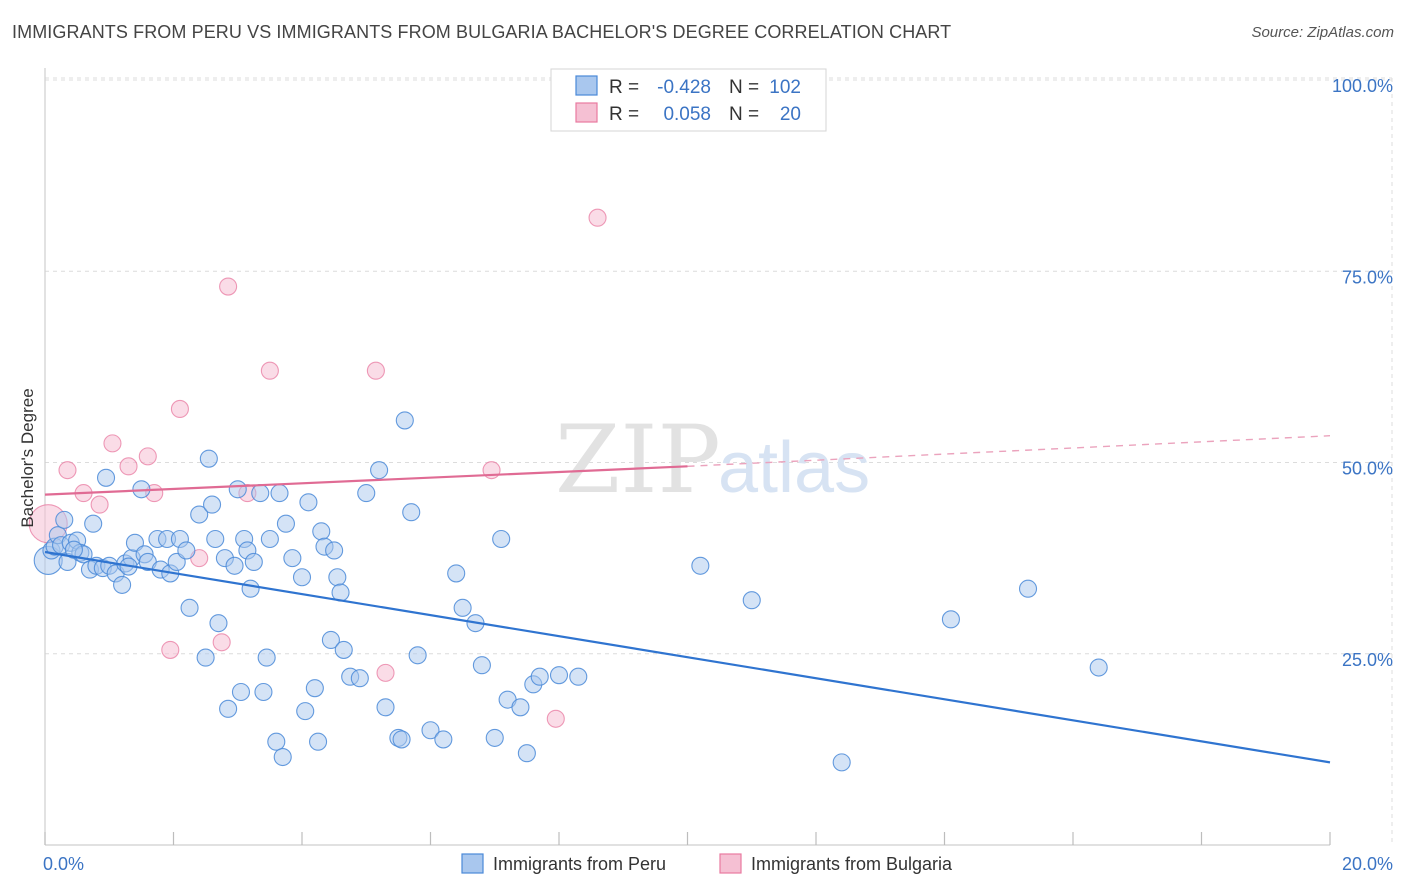 This screenshot has width=1406, height=892. I want to click on legend-peru-r-label: R =, so click(624, 87).